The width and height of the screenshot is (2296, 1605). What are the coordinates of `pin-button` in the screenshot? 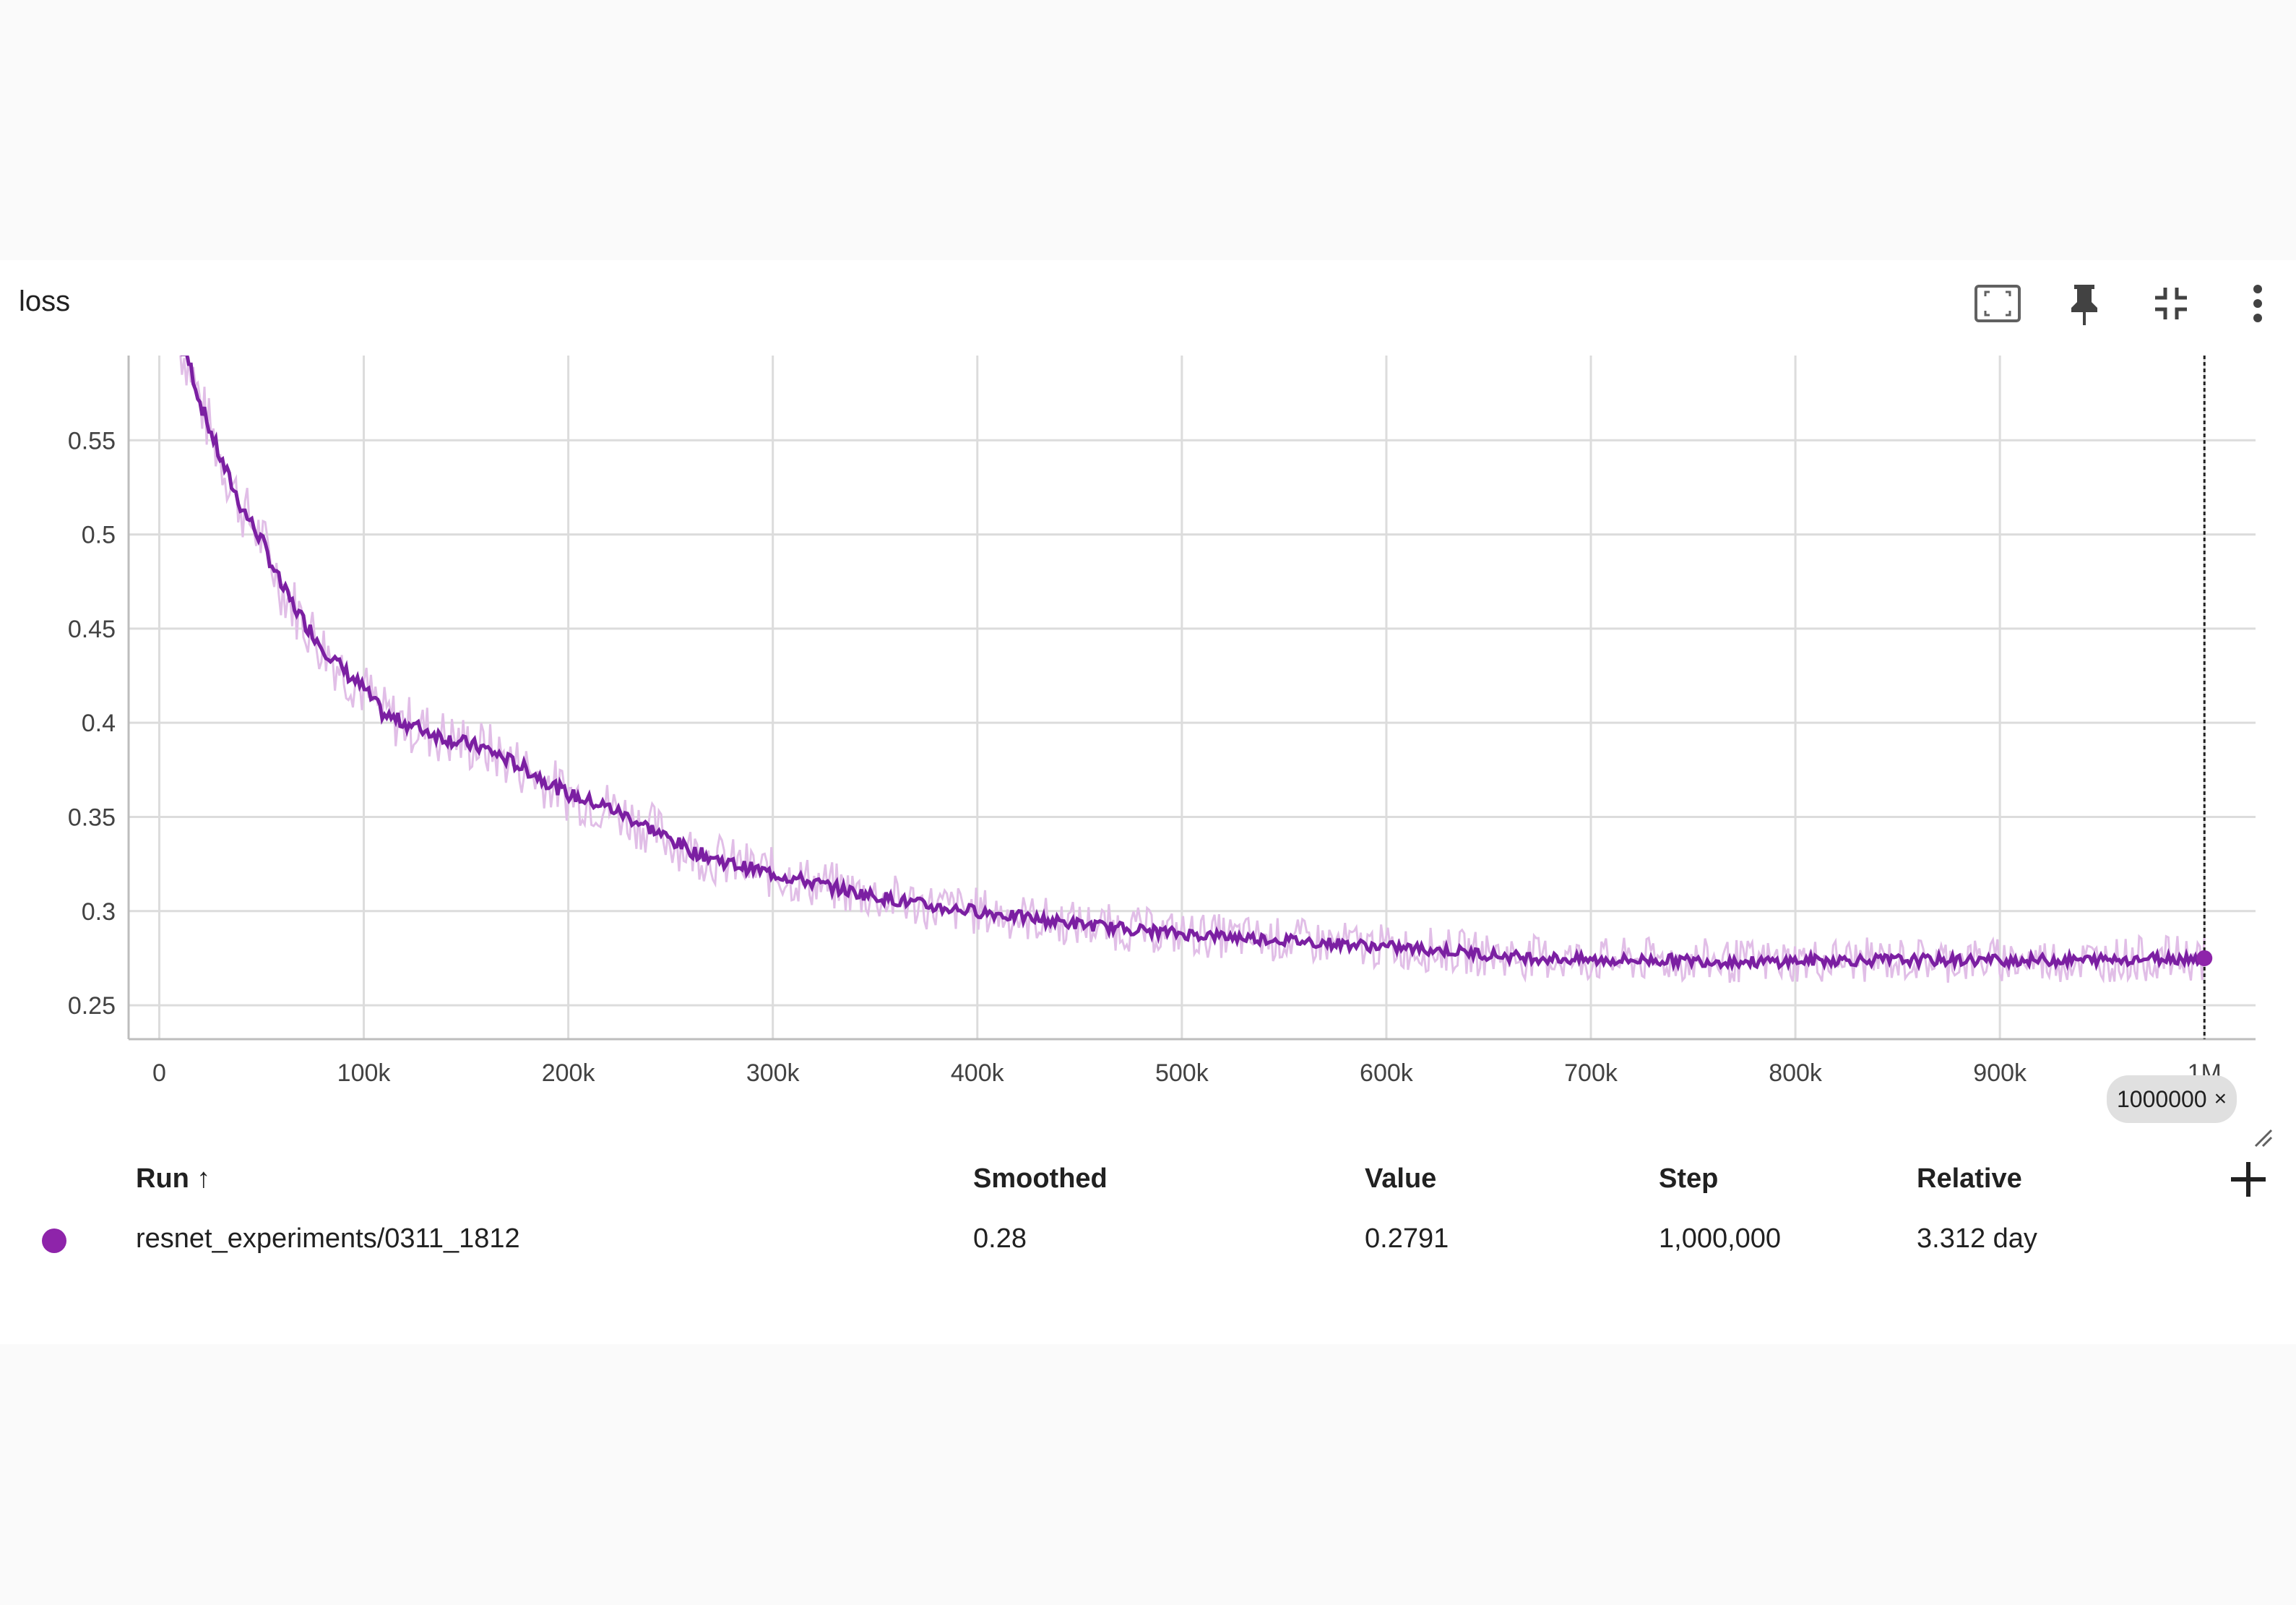 It's located at (2084, 303).